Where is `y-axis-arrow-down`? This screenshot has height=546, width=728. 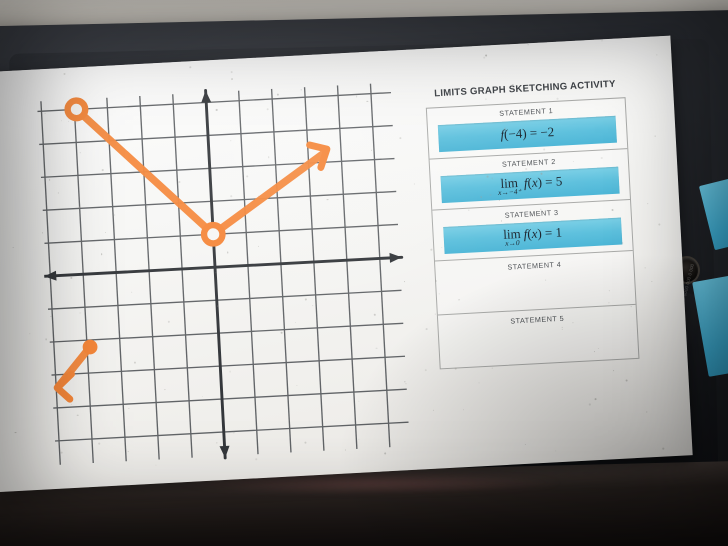
y-axis-arrow-down is located at coordinates (224, 451).